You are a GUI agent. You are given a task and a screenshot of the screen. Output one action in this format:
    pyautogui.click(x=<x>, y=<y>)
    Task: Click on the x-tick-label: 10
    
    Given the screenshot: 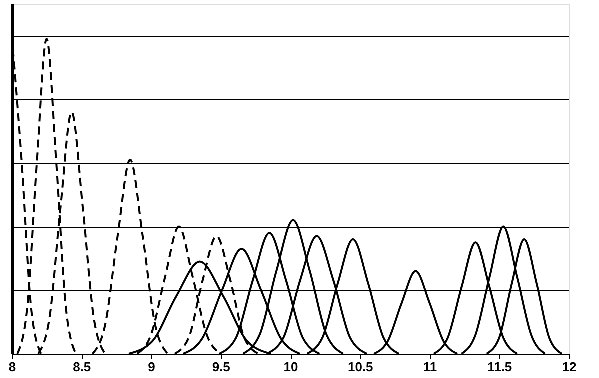 What is the action you would take?
    pyautogui.click(x=291, y=367)
    